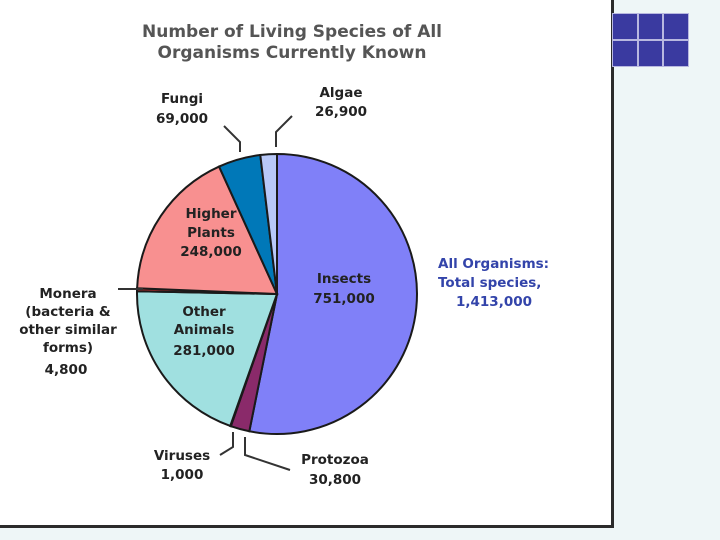 This screenshot has height=540, width=720. Describe the element at coordinates (335, 480) in the screenshot. I see `protozoa-value: 30,800` at that location.